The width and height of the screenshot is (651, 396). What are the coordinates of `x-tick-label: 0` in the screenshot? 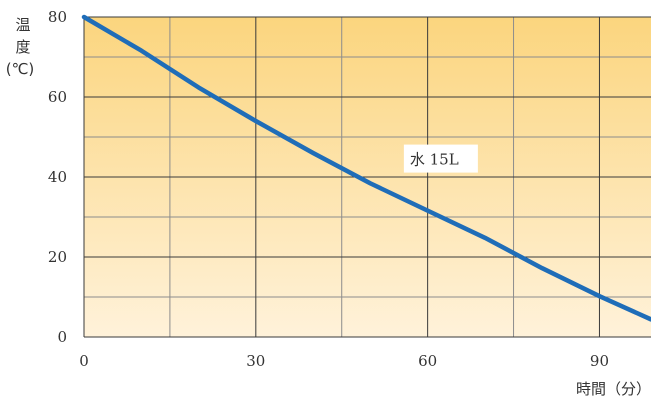 It's located at (84, 361).